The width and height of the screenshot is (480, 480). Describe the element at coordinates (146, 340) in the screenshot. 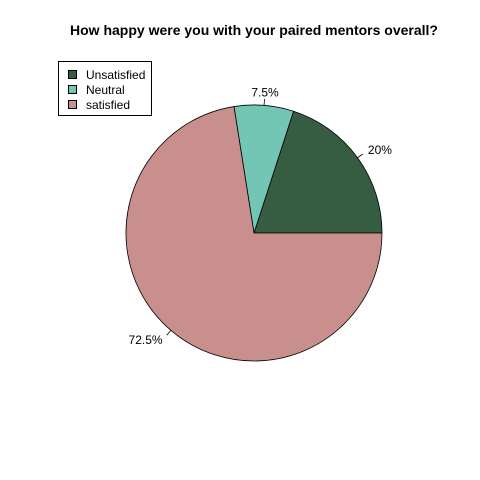

I see `pie-label-satisfied: 72.5%` at that location.